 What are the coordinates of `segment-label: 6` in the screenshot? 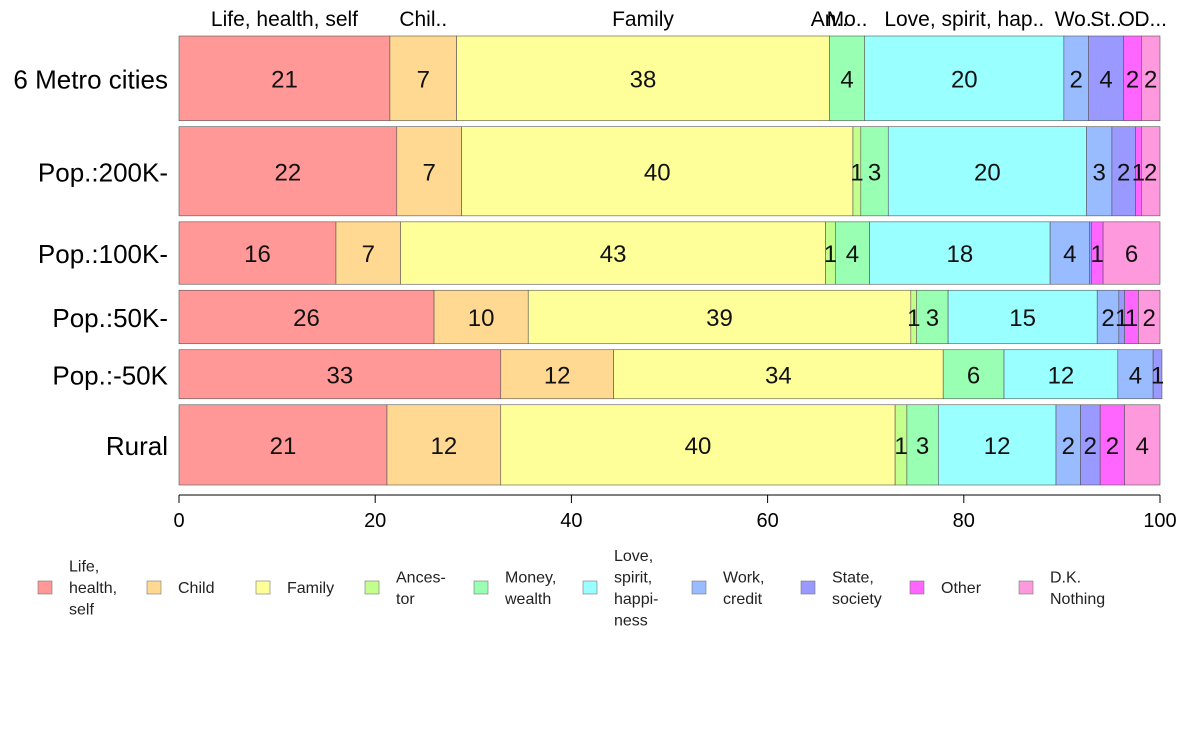 It's located at (973, 375).